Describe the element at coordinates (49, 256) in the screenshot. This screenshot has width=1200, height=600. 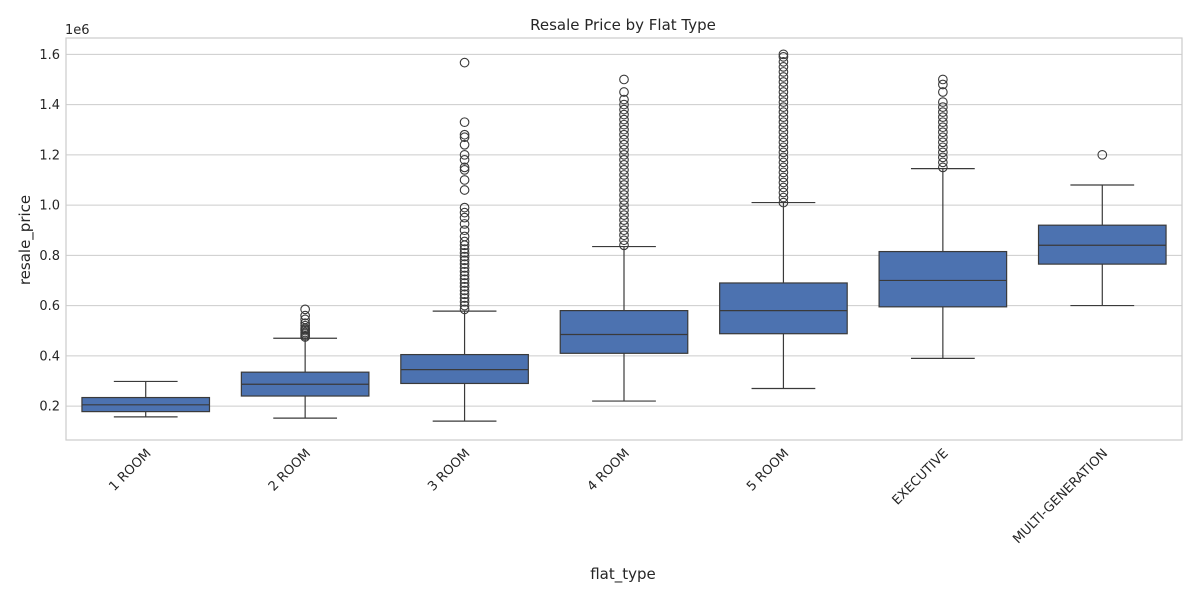
I see `y-tick-label: 0.8` at that location.